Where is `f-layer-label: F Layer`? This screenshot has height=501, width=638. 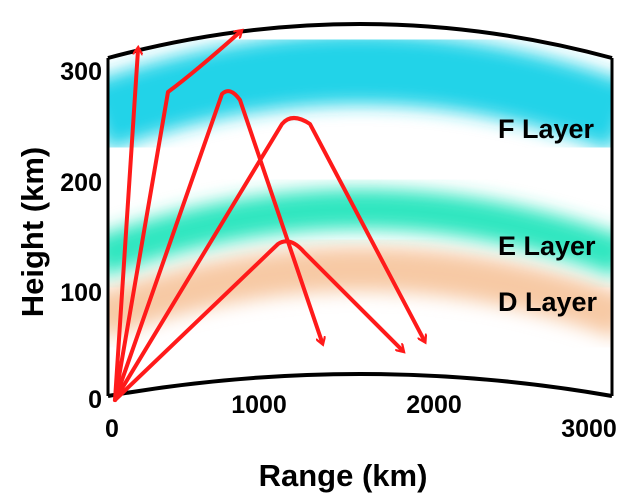 f-layer-label: F Layer is located at coordinates (546, 129).